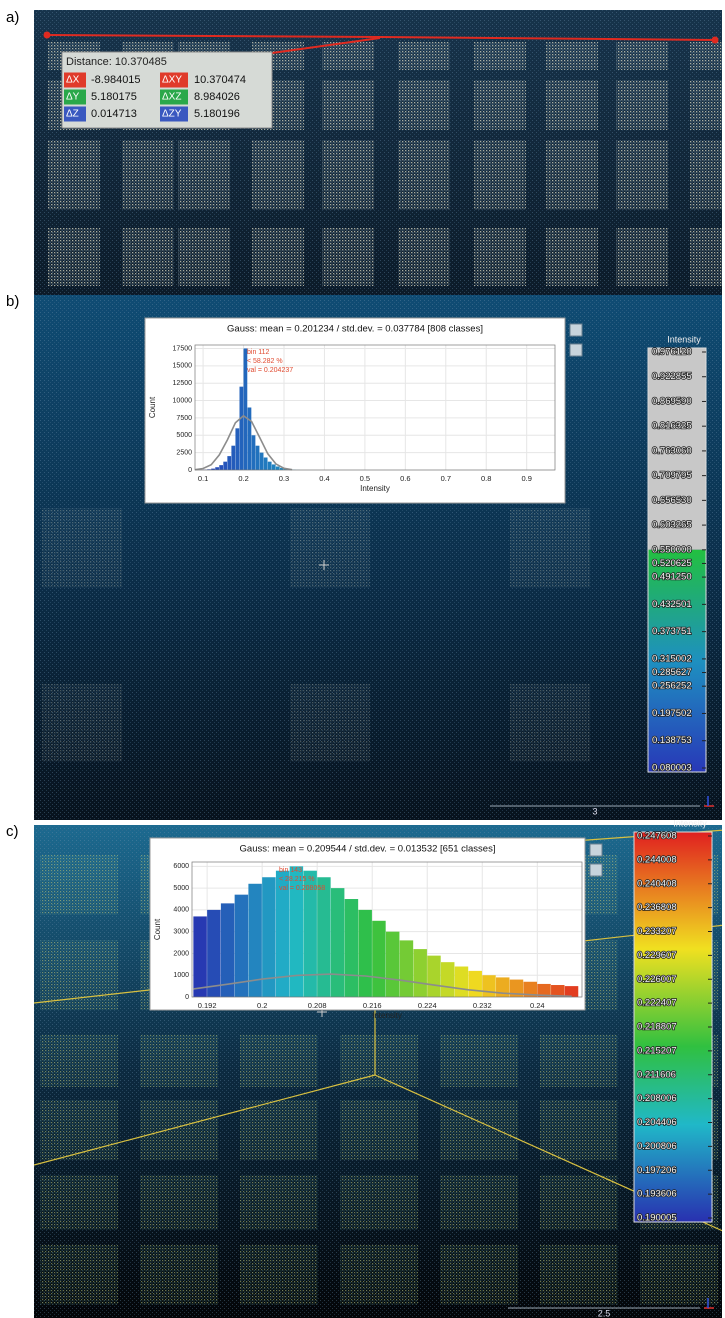 The width and height of the screenshot is (725, 1318). Describe the element at coordinates (116, 80) in the screenshot. I see `delta-value: -8.984015` at that location.